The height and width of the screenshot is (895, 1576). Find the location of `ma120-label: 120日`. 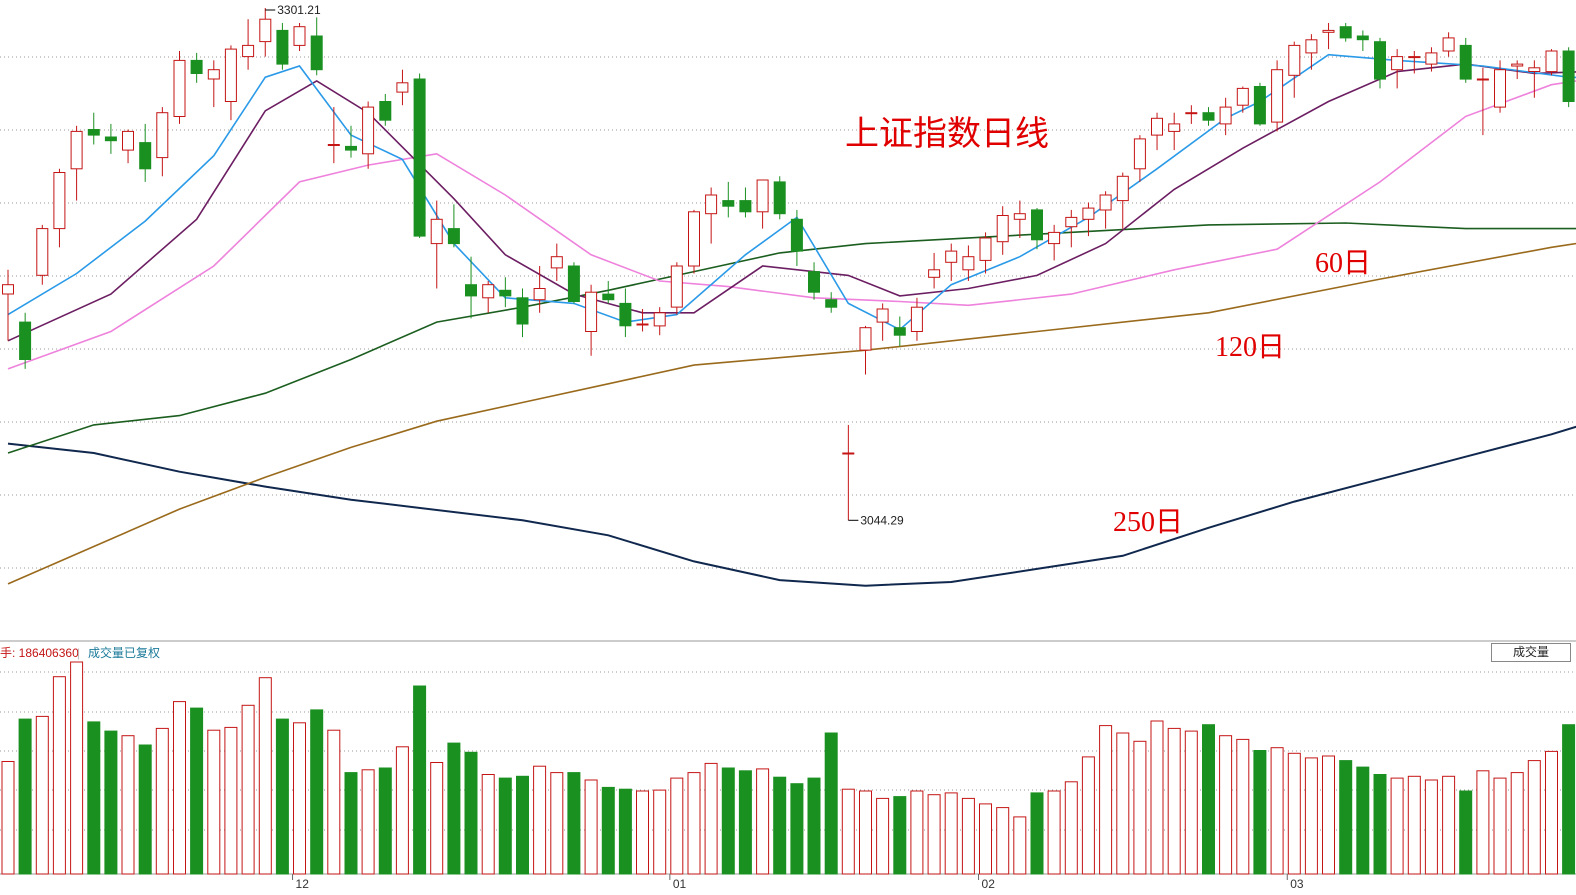

ma120-label: 120日 is located at coordinates (1250, 347).